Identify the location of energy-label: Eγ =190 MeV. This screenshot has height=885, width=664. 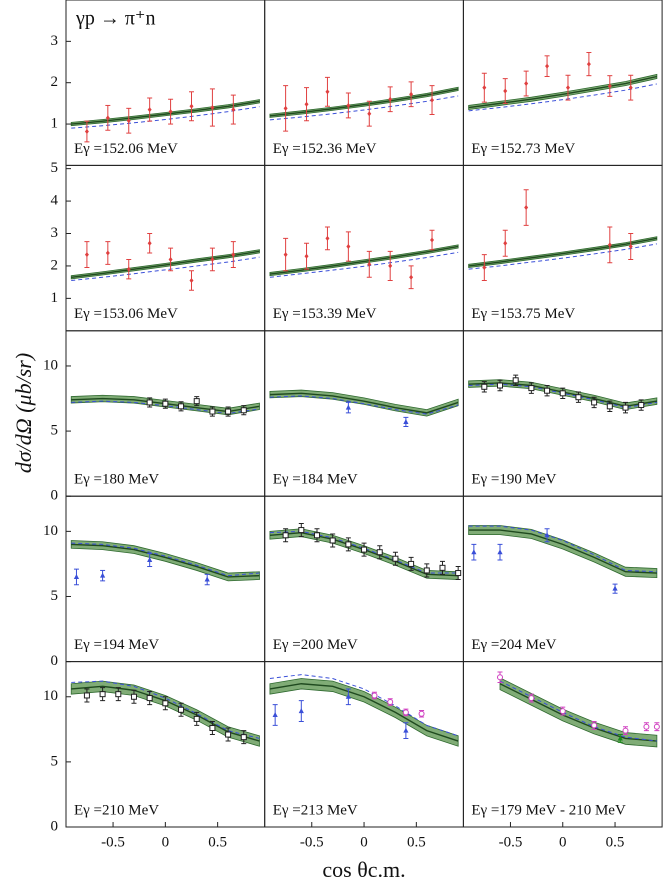
(513, 480).